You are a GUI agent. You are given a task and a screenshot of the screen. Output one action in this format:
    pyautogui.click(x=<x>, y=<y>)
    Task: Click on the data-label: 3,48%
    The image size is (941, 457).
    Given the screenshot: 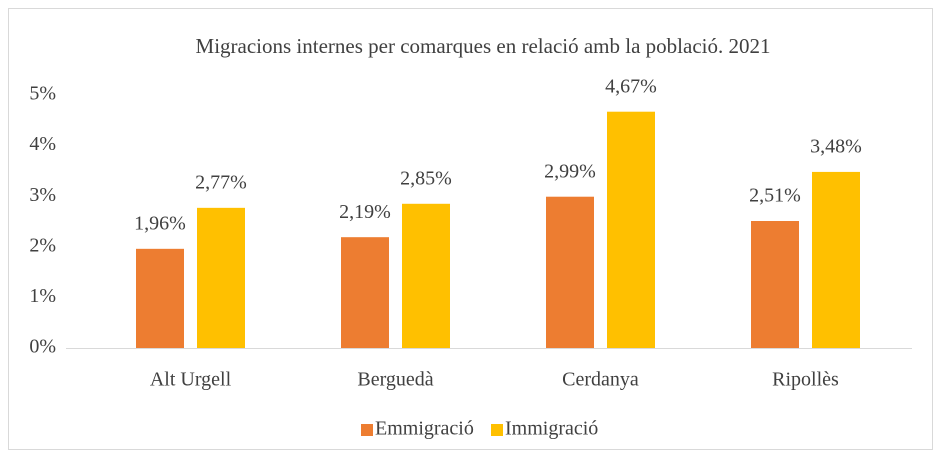 What is the action you would take?
    pyautogui.click(x=836, y=147)
    